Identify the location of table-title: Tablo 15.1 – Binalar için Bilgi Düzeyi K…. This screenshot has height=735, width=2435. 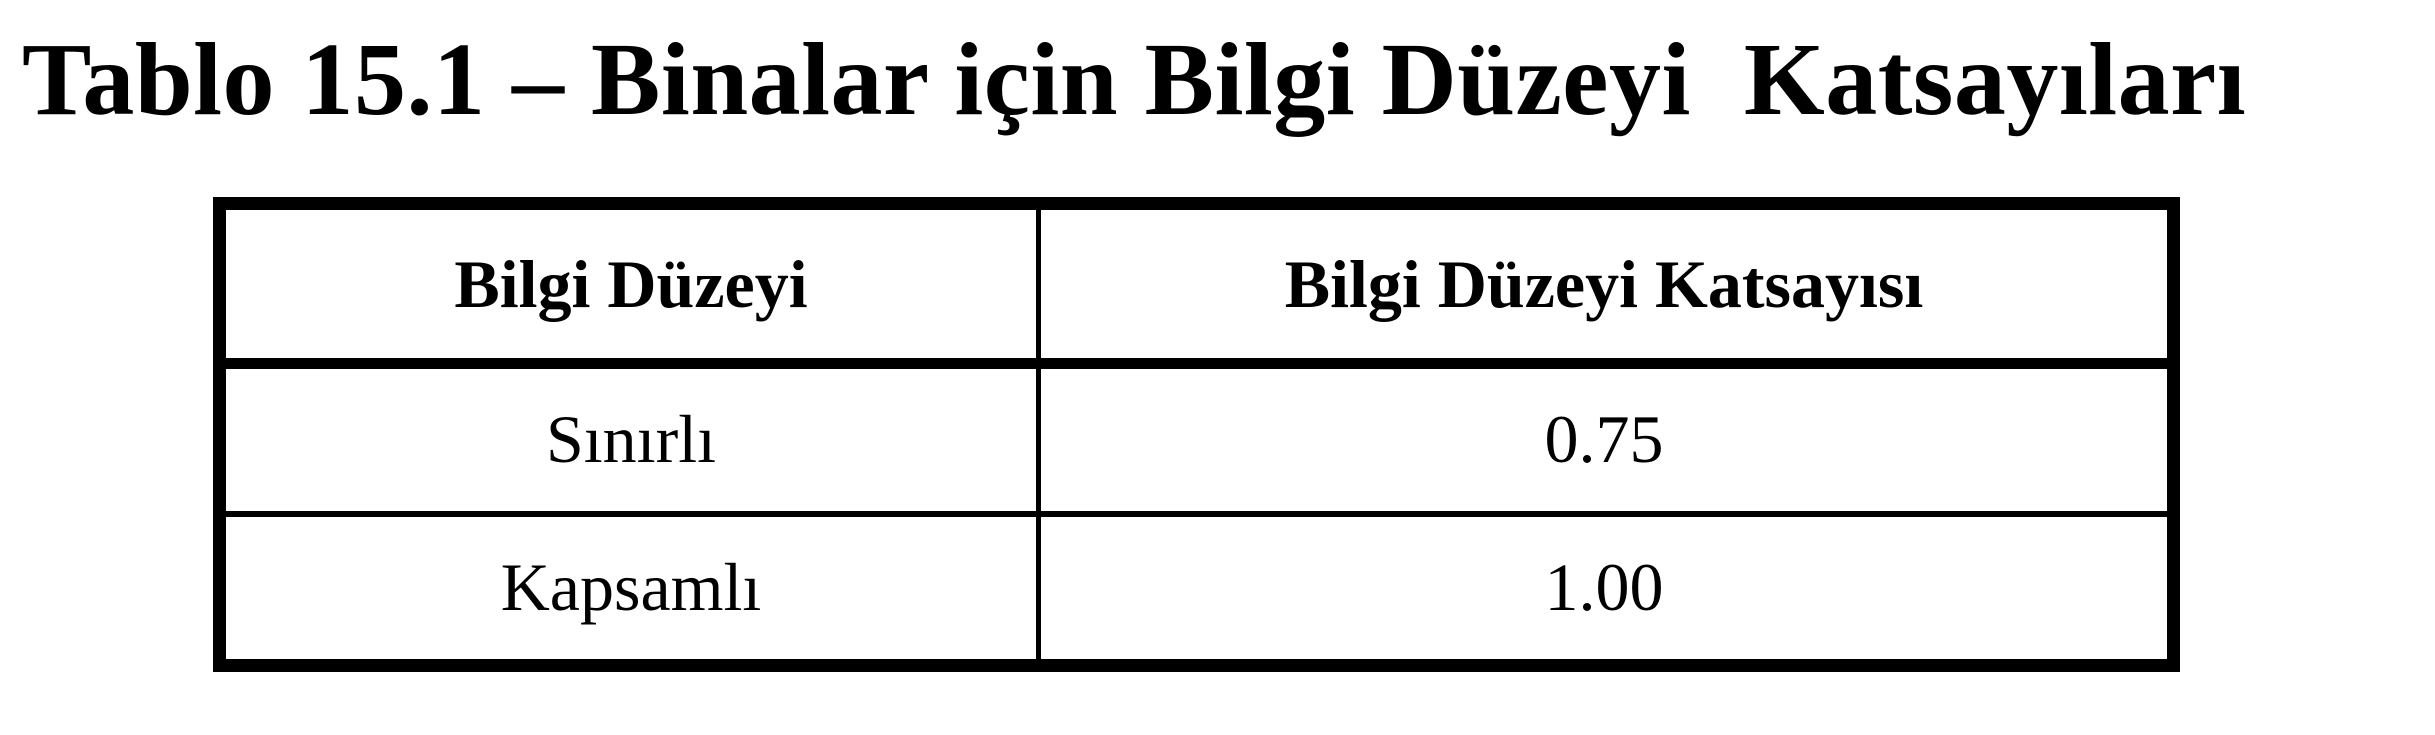
(1134, 79).